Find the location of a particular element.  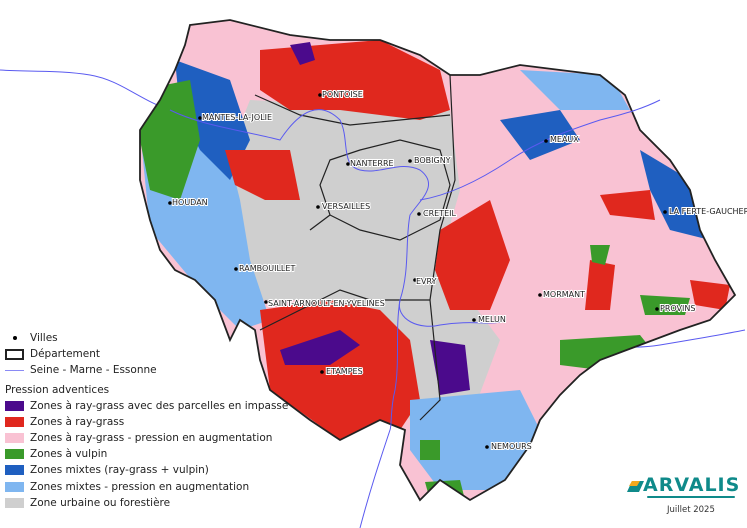

date-label: Juillet 2025 is located at coordinates (691, 510).